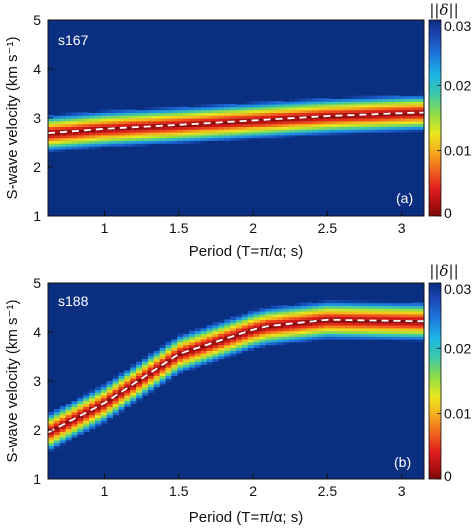  What do you see at coordinates (37, 332) in the screenshot?
I see `y-tick-label: 4` at bounding box center [37, 332].